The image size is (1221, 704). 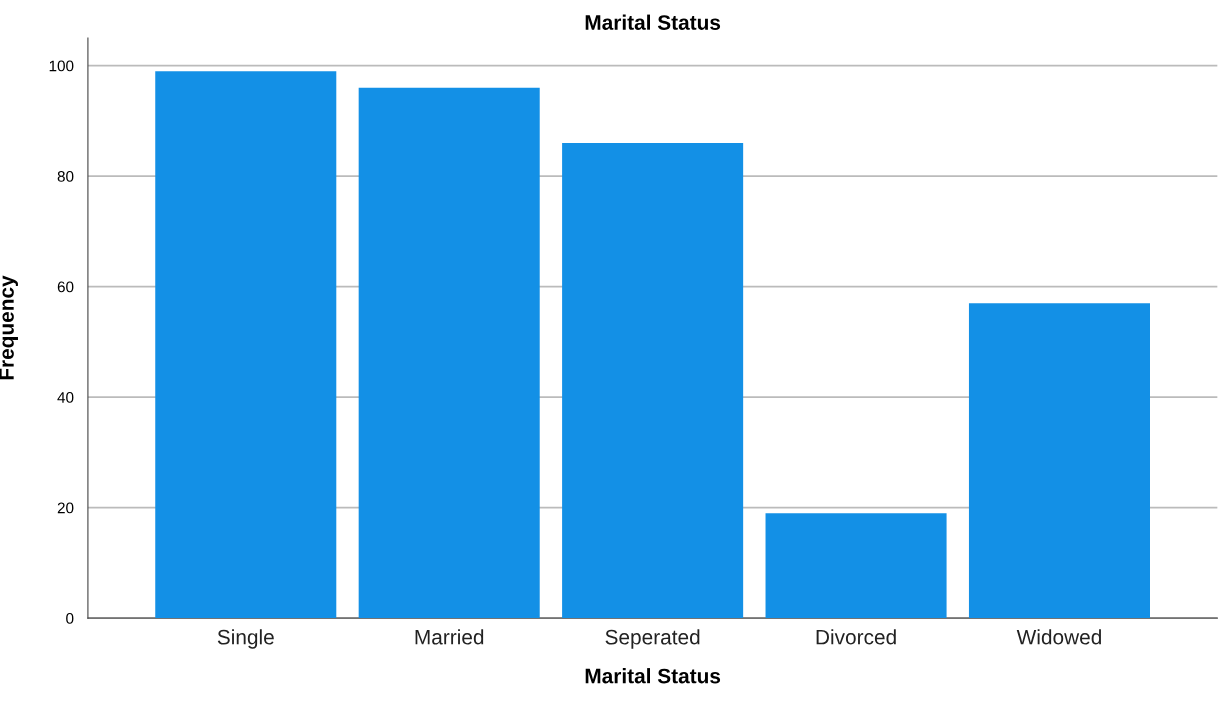 What do you see at coordinates (9, 327) in the screenshot?
I see `y-axis-title: Frequency` at bounding box center [9, 327].